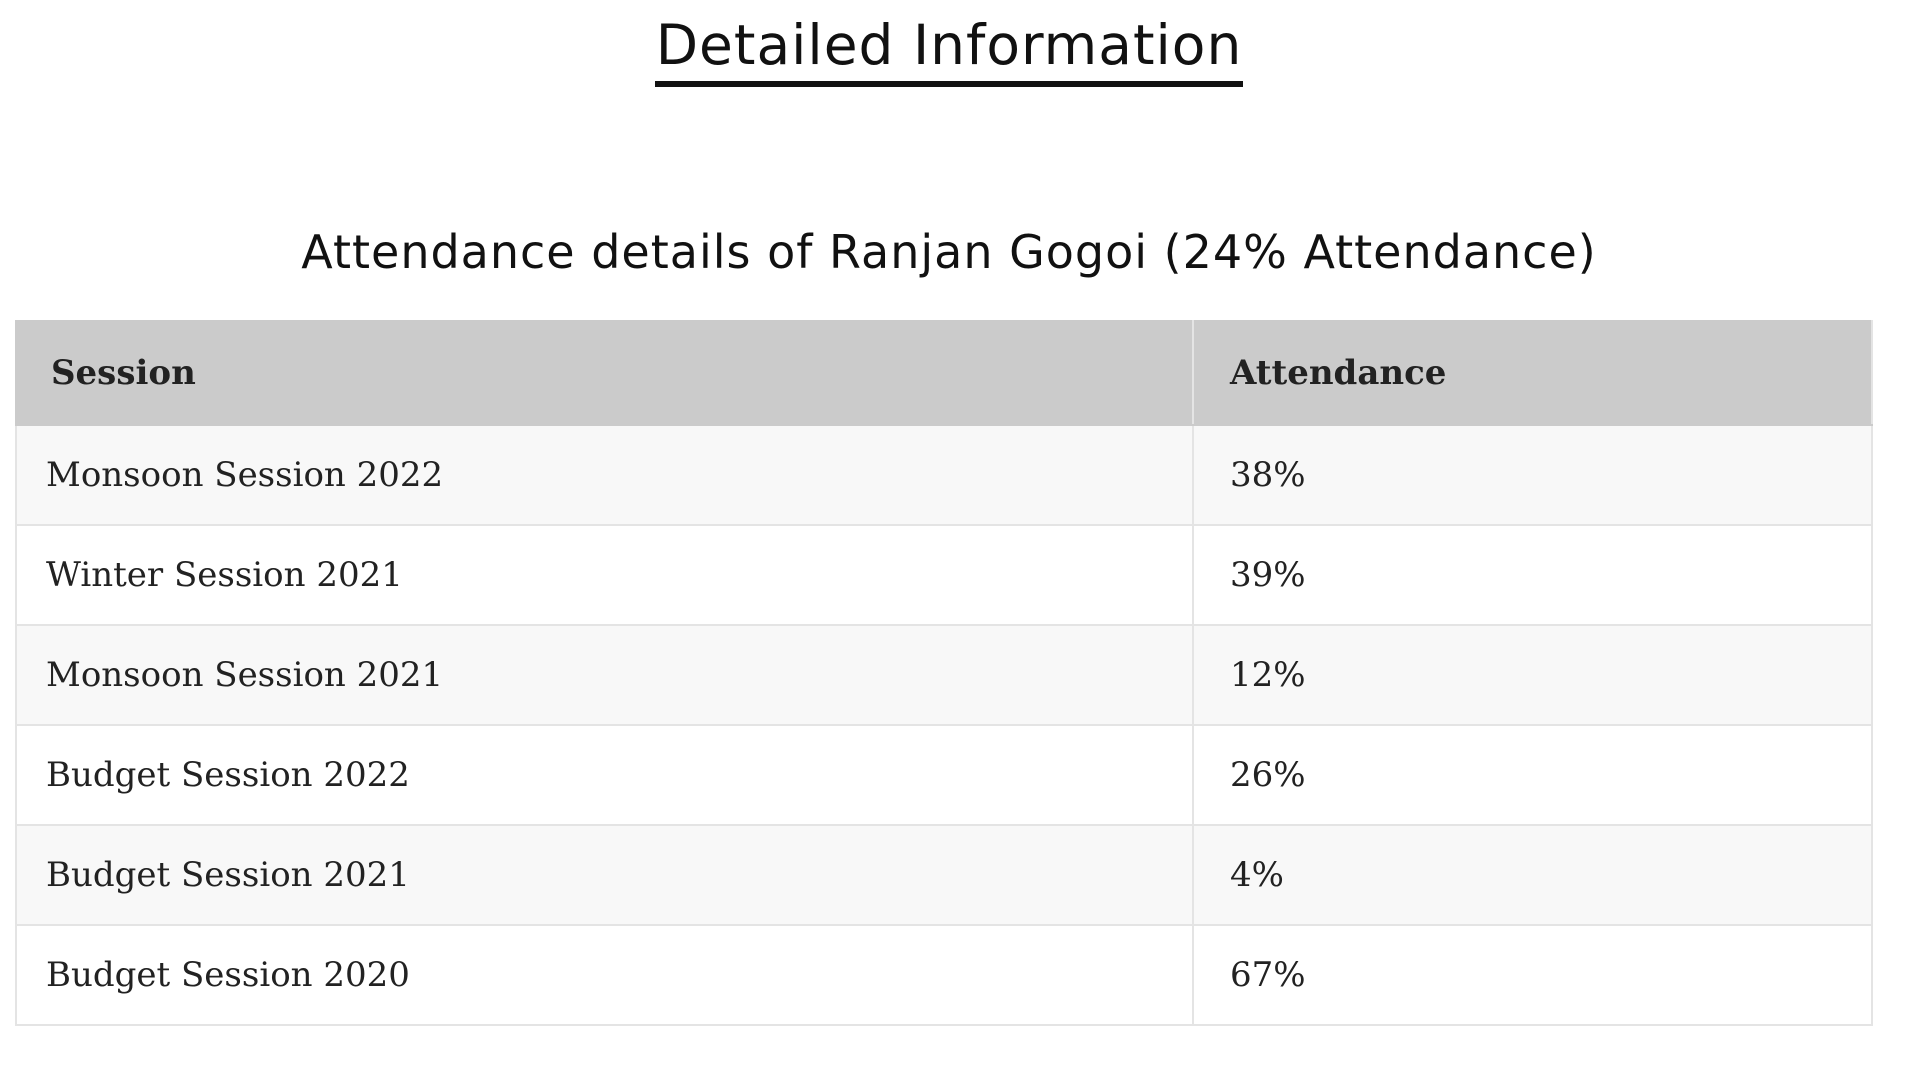 This screenshot has width=1920, height=1080. I want to click on table-row: Monsoon Session 2021 12%, so click(944, 675).